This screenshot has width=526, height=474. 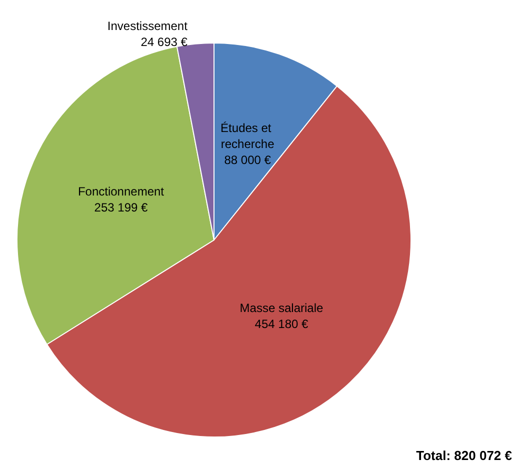 I want to click on data-label: 88 000 €, so click(x=248, y=160).